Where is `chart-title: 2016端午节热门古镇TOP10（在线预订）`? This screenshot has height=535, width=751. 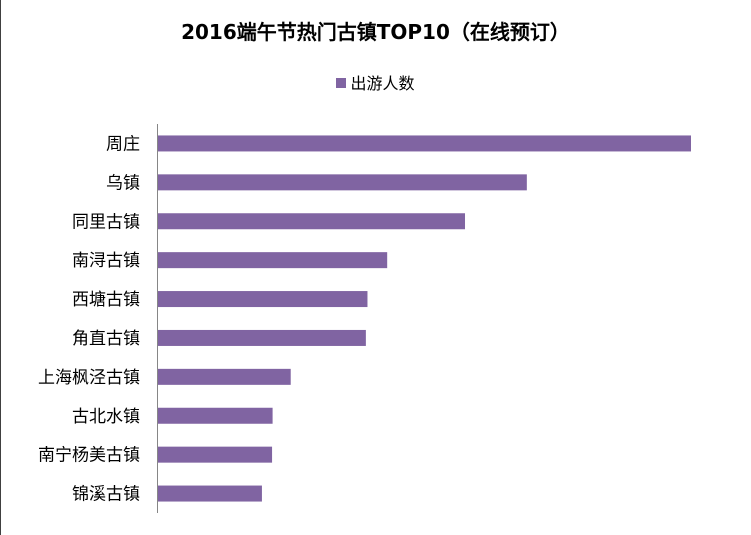
chart-title: 2016端午节热门古镇TOP10（在线预订） is located at coordinates (375, 32).